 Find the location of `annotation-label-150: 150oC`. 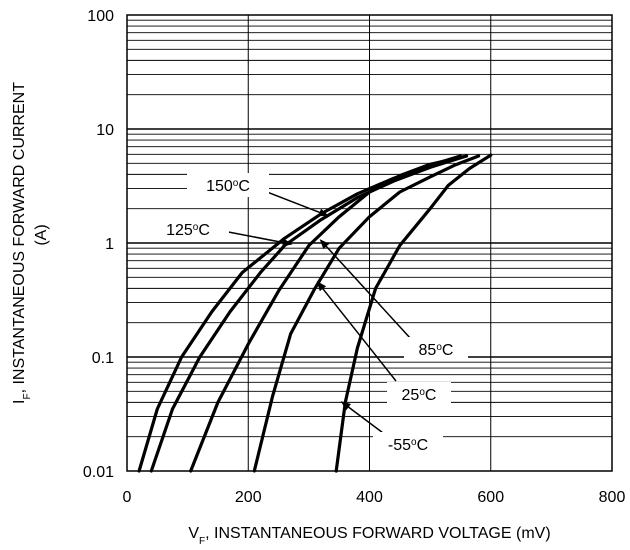

annotation-label-150: 150oC is located at coordinates (228, 187).